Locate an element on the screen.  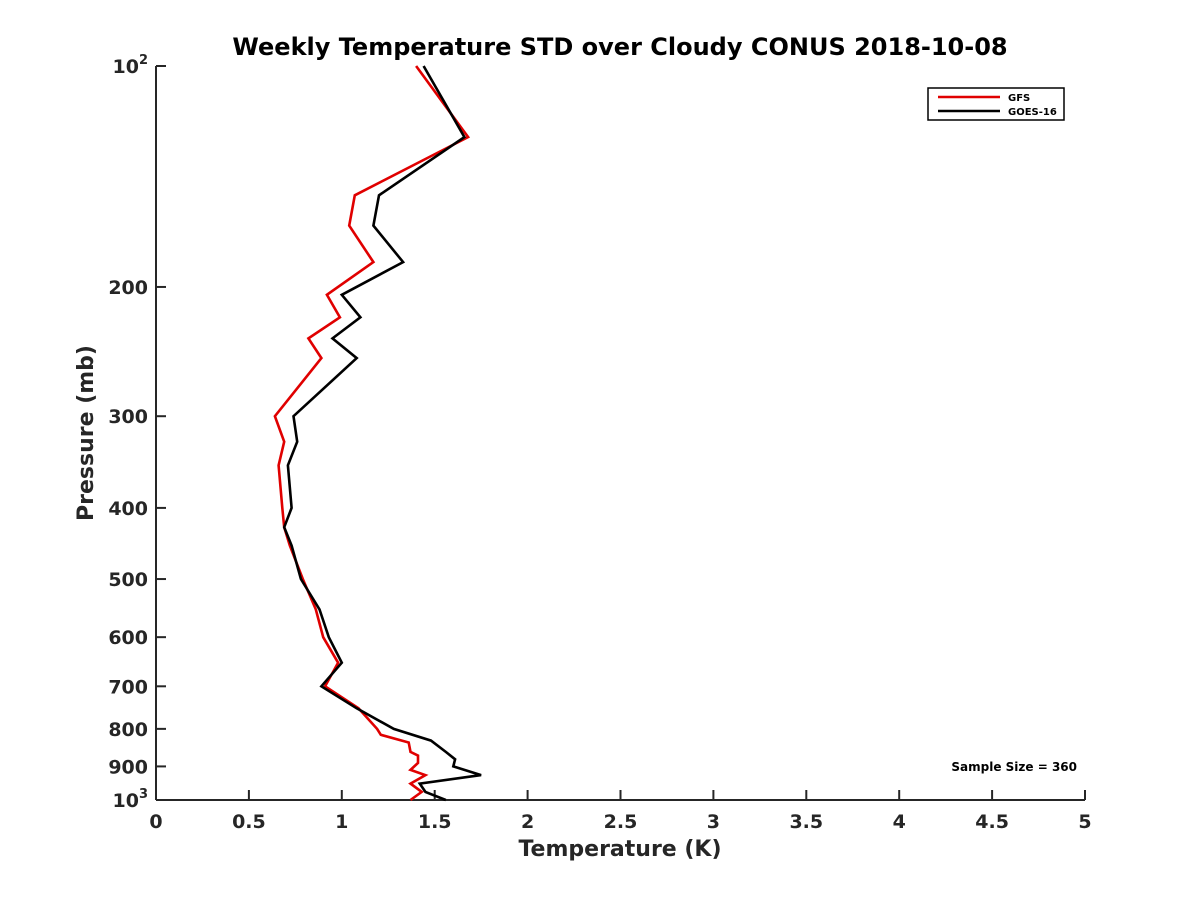
x-tick-label: 2.5 is located at coordinates (621, 822).